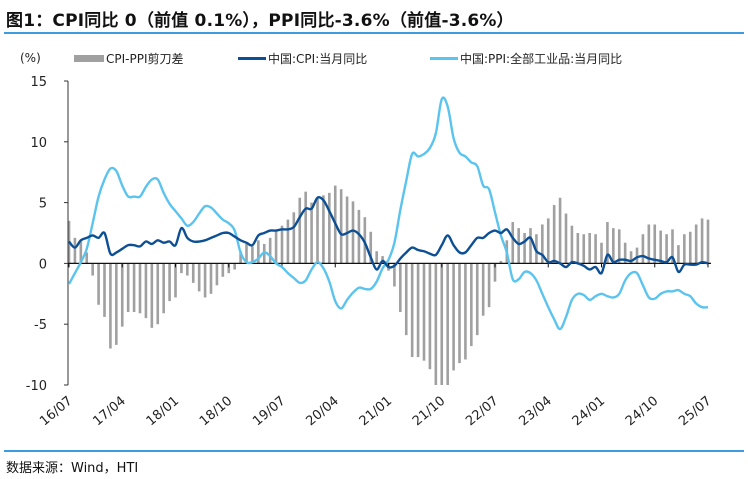 The height and width of the screenshot is (479, 748). What do you see at coordinates (374, 451) in the screenshot?
I see `footer-rule` at bounding box center [374, 451].